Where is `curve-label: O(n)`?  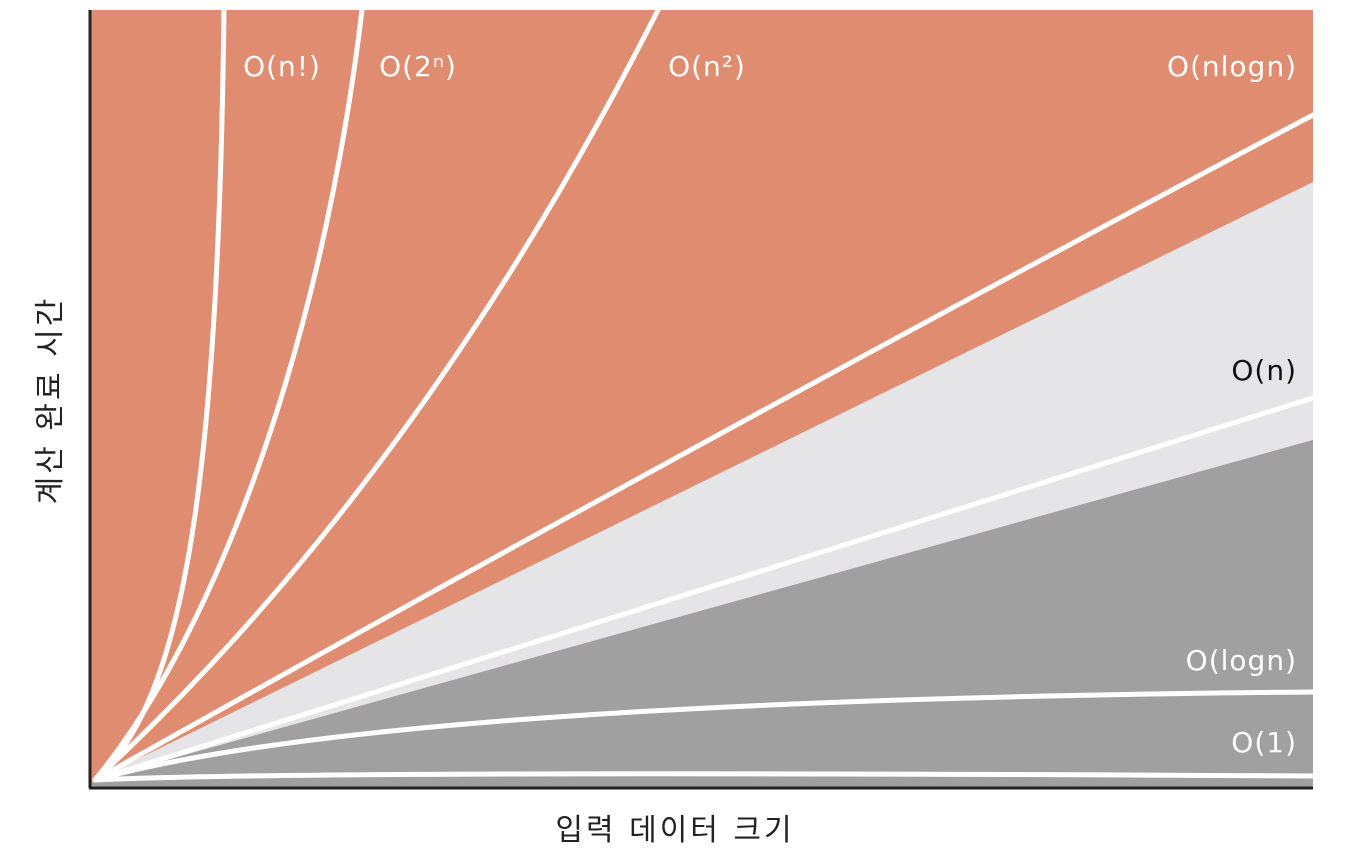 curve-label: O(n) is located at coordinates (1264, 370).